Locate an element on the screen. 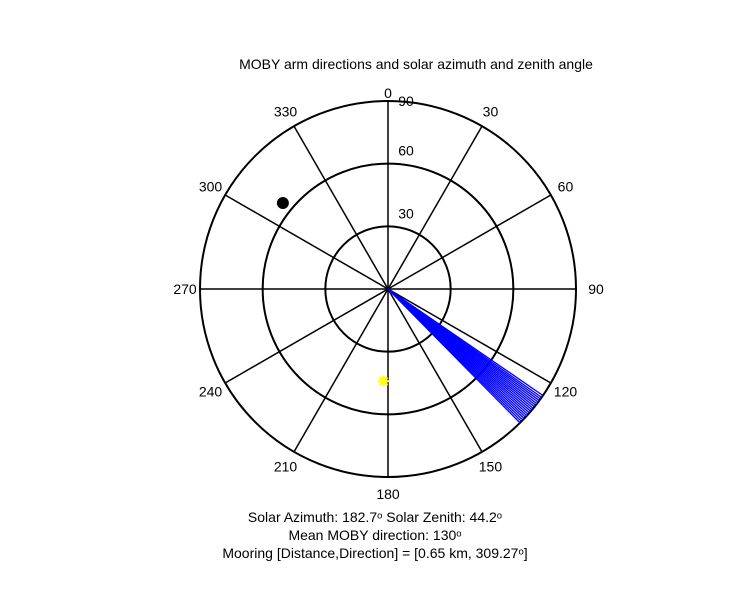 The width and height of the screenshot is (750, 600). sun-marker is located at coordinates (384, 381).